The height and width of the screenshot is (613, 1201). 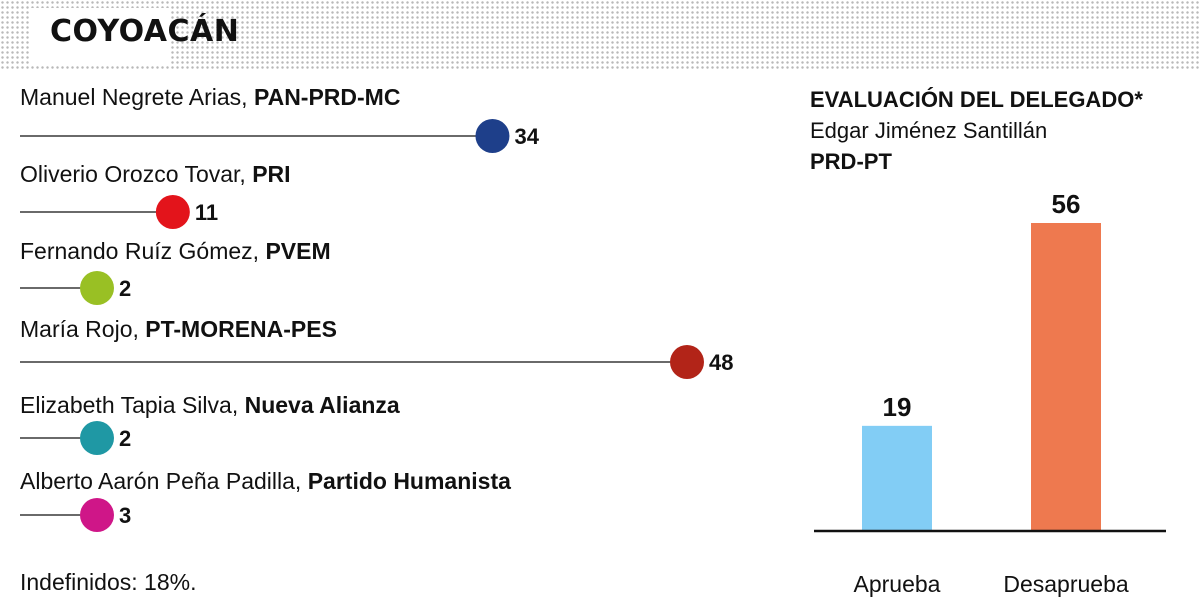 I want to click on value-label: 3, so click(x=125, y=515).